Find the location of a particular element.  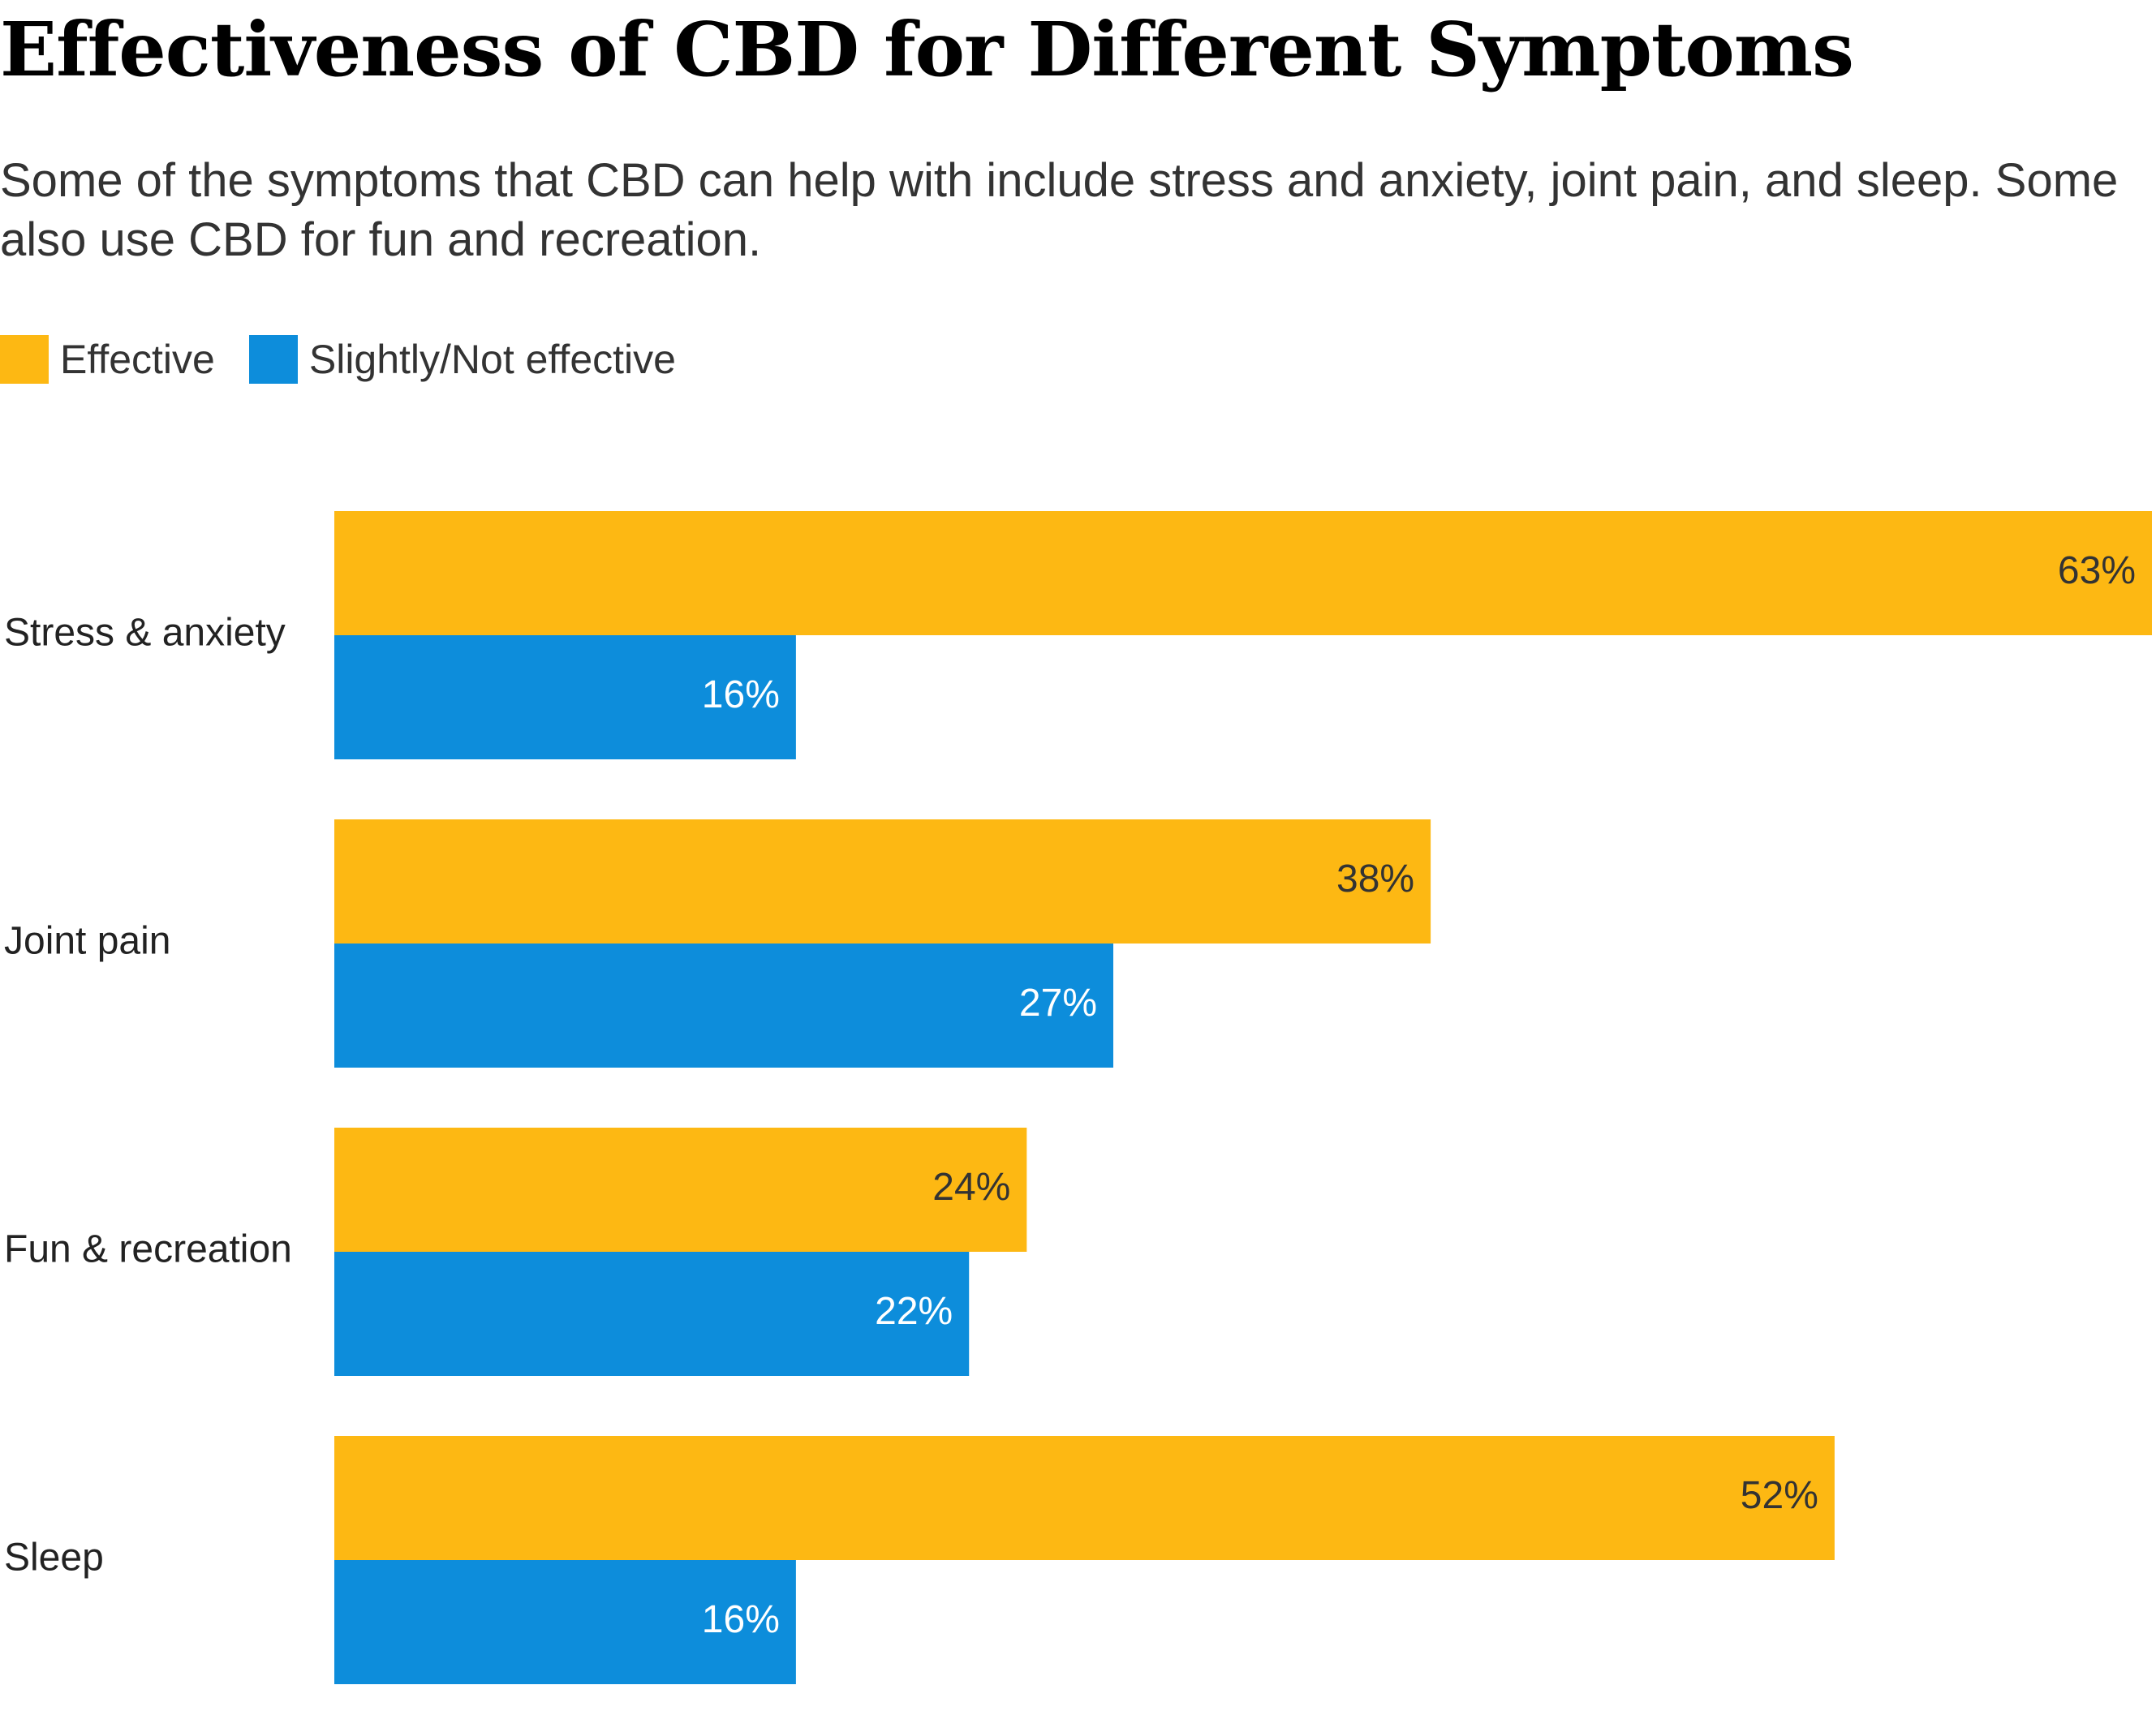

bar-slightly-not-effective-joint-pain is located at coordinates (723, 1006).